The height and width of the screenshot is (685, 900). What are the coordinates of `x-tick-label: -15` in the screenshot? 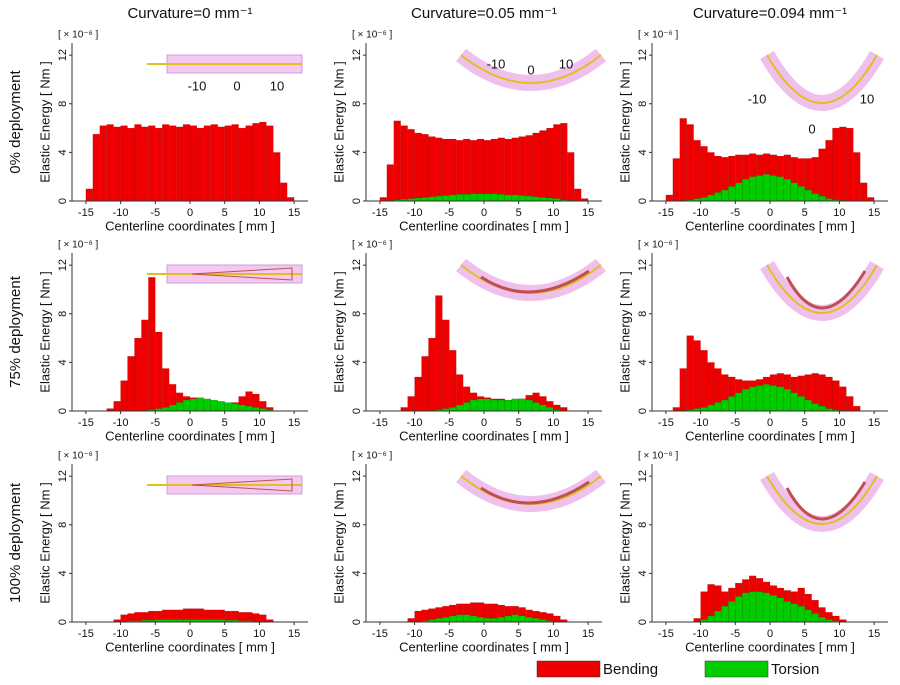 It's located at (666, 634).